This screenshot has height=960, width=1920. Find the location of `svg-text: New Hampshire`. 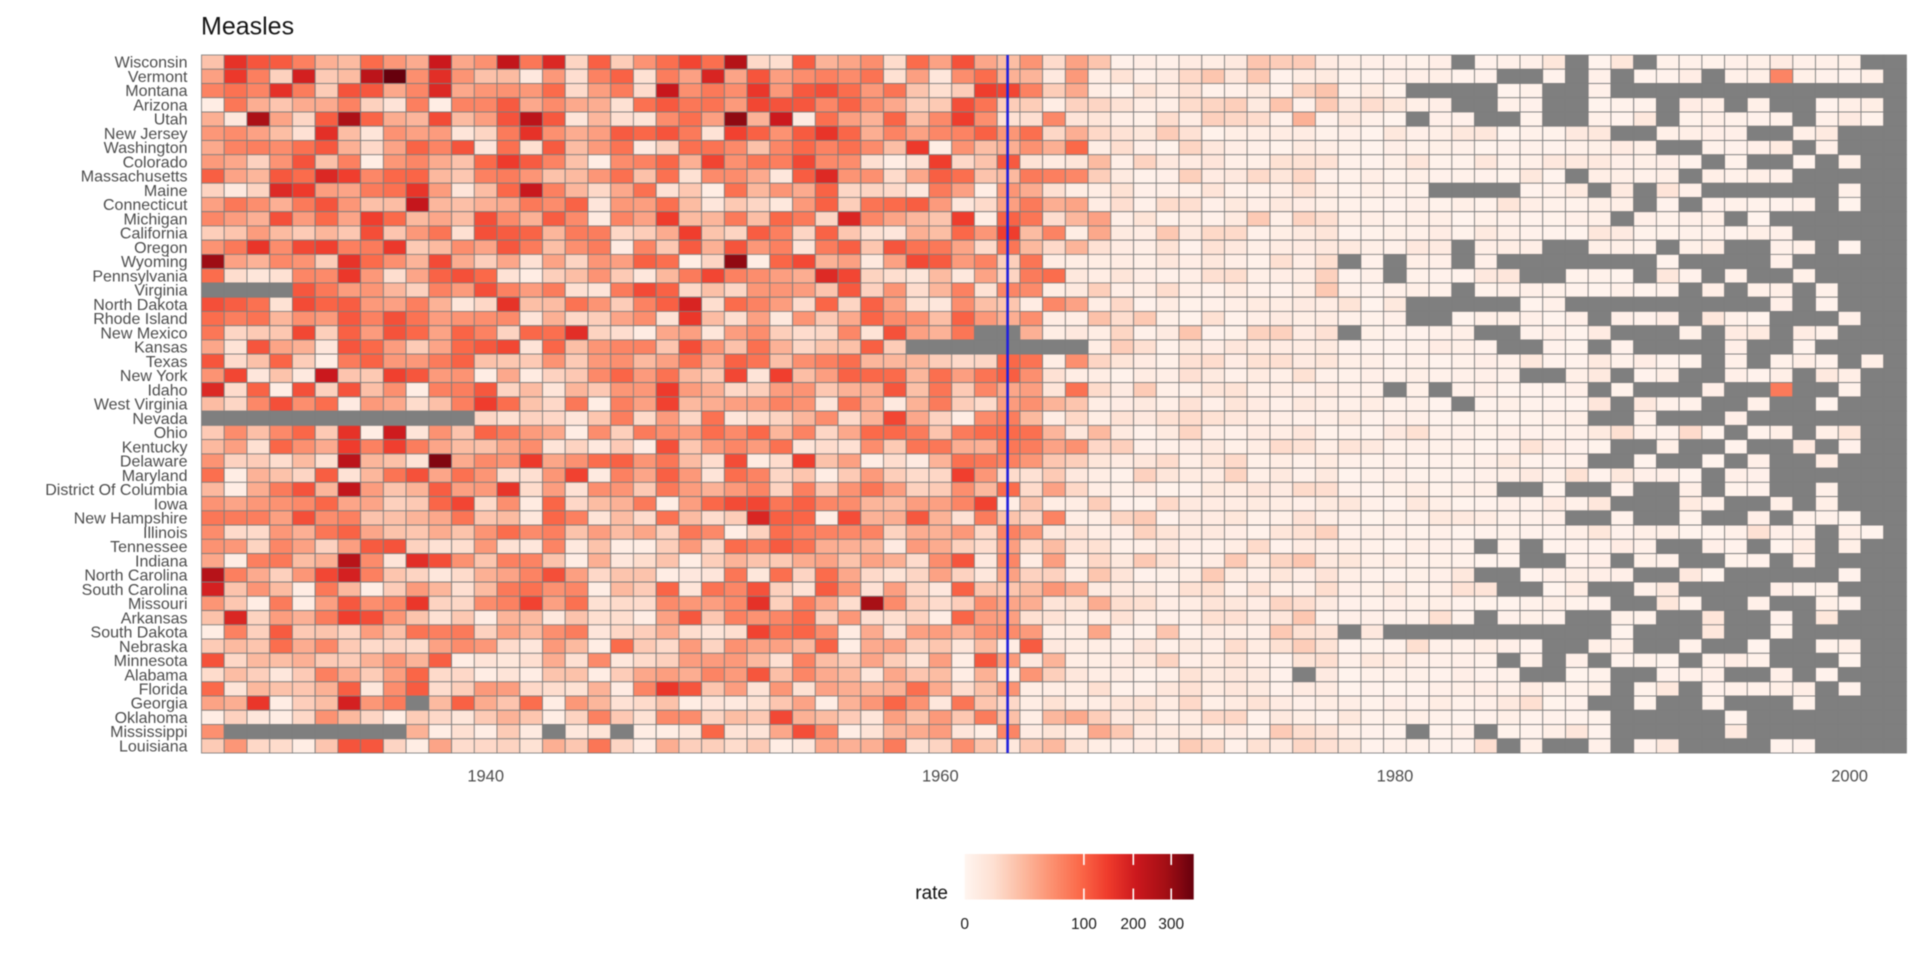

svg-text: New Hampshire is located at coordinates (131, 519).